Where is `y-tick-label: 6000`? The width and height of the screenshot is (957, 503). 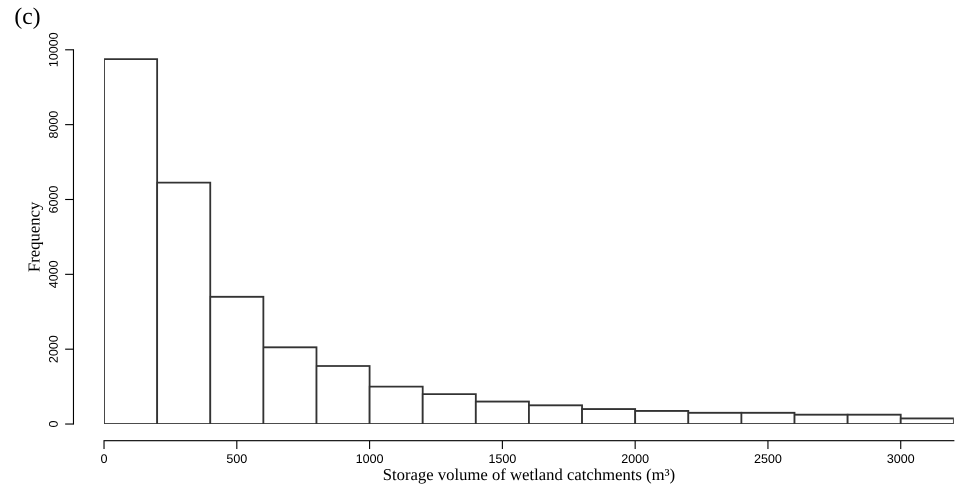 y-tick-label: 6000 is located at coordinates (53, 199).